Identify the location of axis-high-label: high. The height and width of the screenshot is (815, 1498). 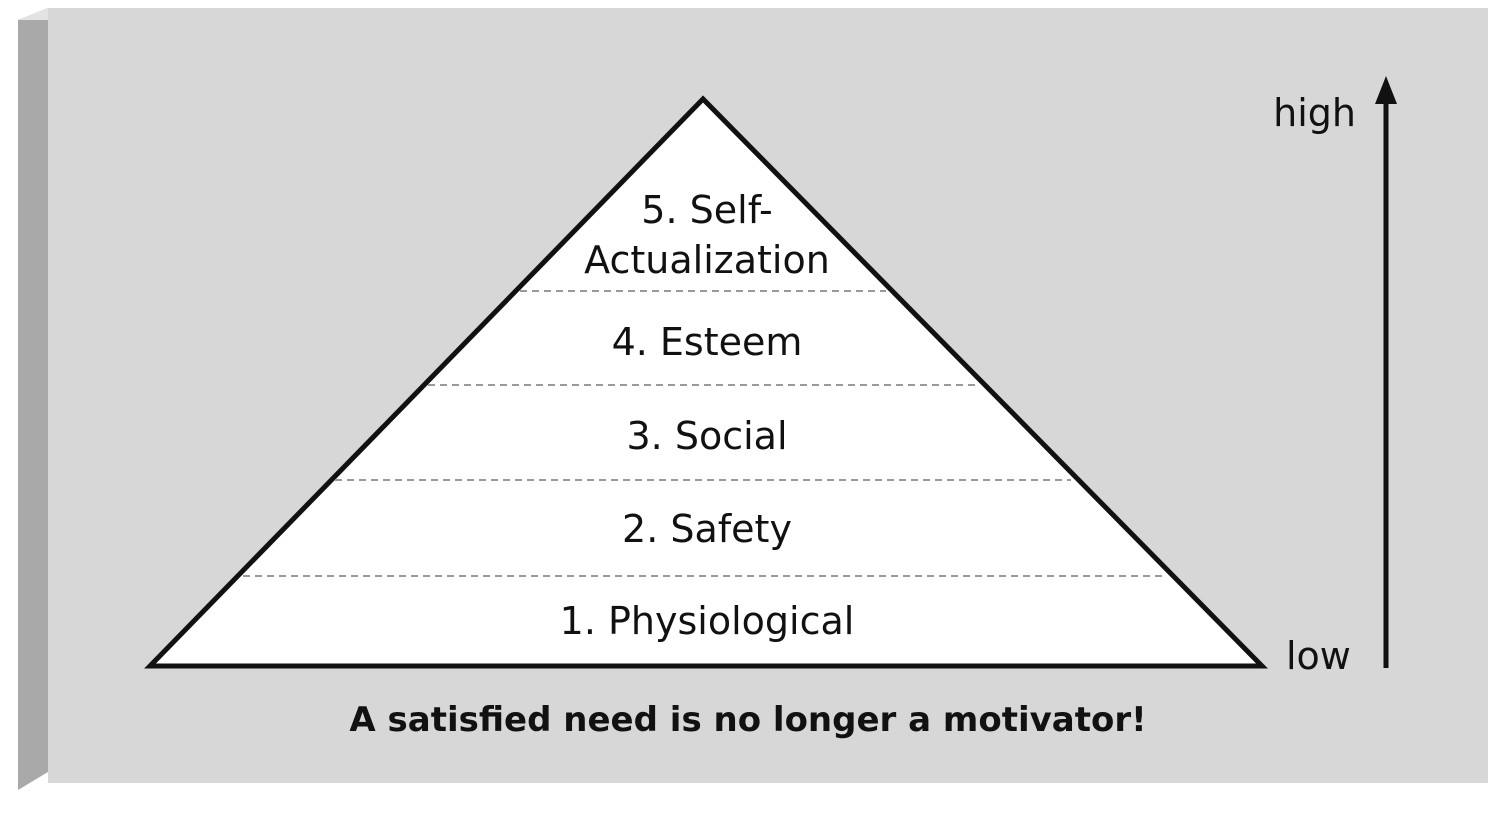
(1314, 113).